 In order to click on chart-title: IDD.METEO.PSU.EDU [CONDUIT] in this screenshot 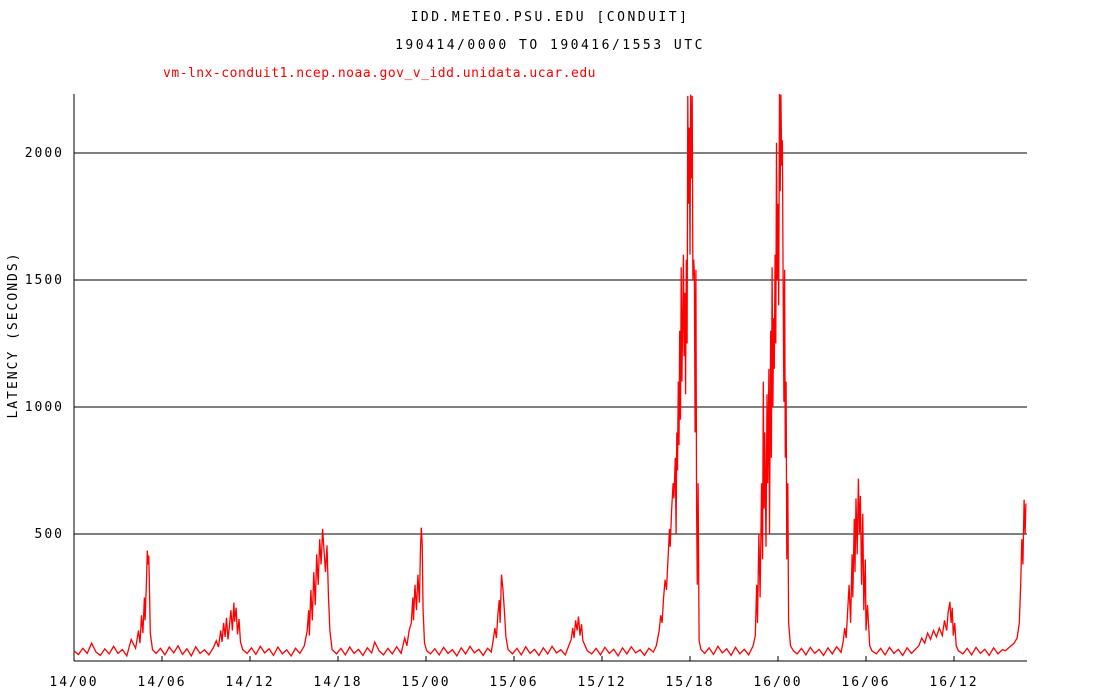, I will do `click(550, 17)`.